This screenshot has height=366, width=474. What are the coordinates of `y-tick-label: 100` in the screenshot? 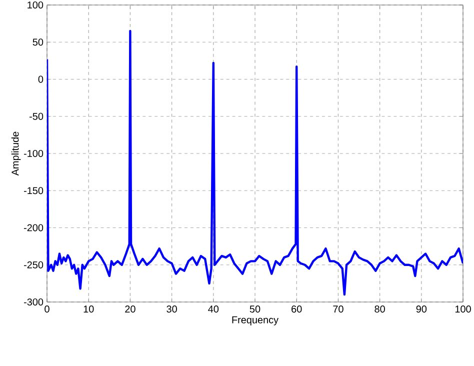 It's located at (36, 5).